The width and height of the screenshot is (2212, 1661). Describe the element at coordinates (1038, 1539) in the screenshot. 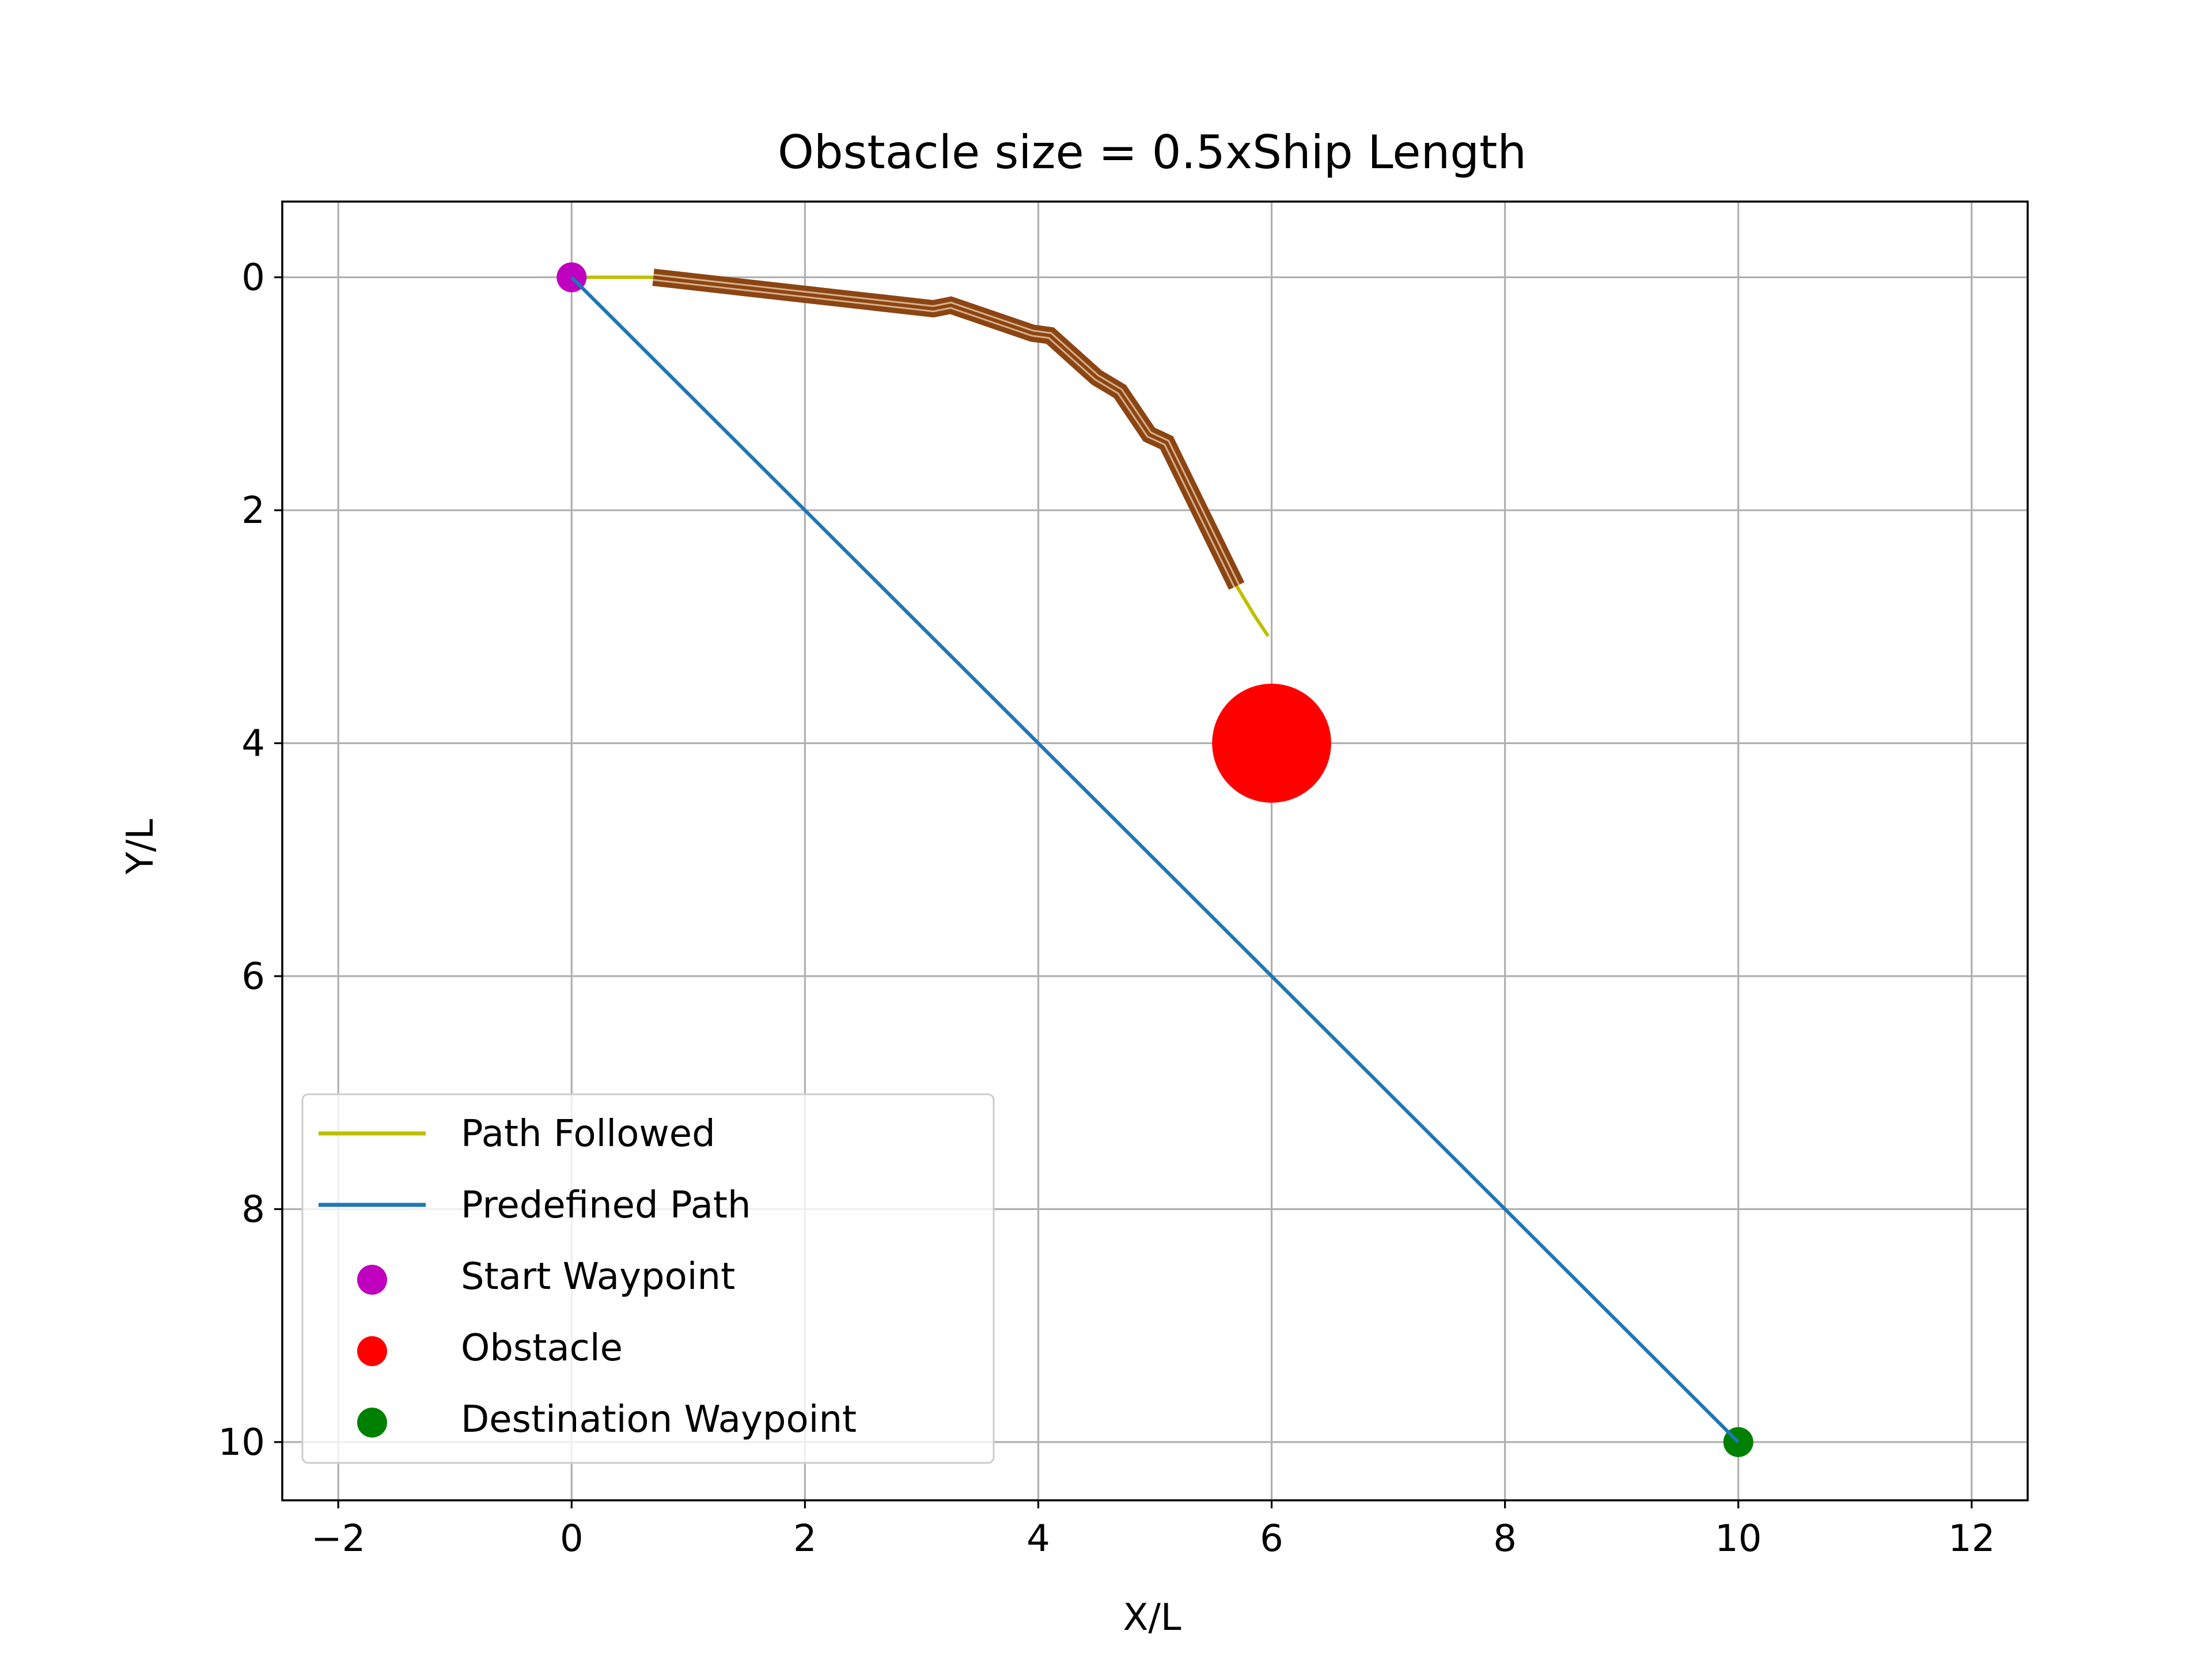

I see `x-tick-label: 4` at that location.